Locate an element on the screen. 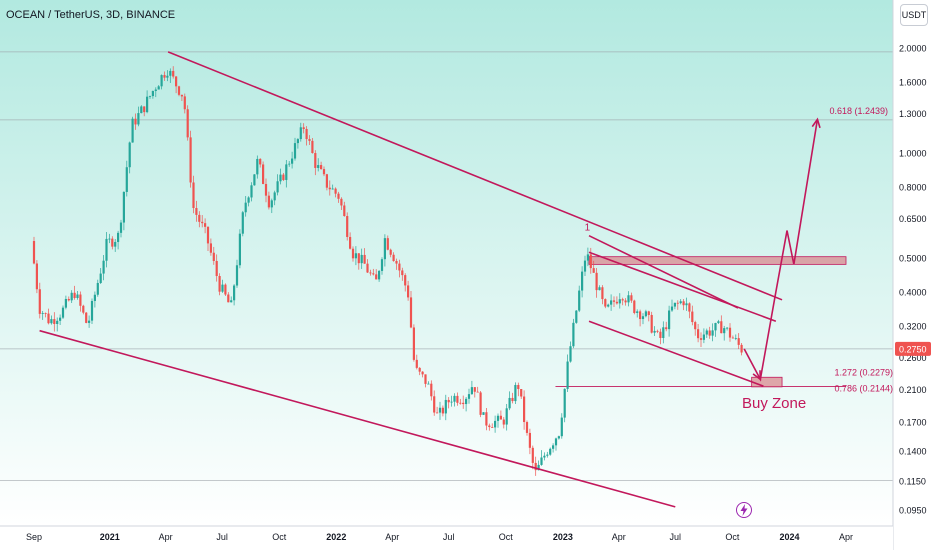  buy-zone-label: Buy Zone is located at coordinates (774, 403).